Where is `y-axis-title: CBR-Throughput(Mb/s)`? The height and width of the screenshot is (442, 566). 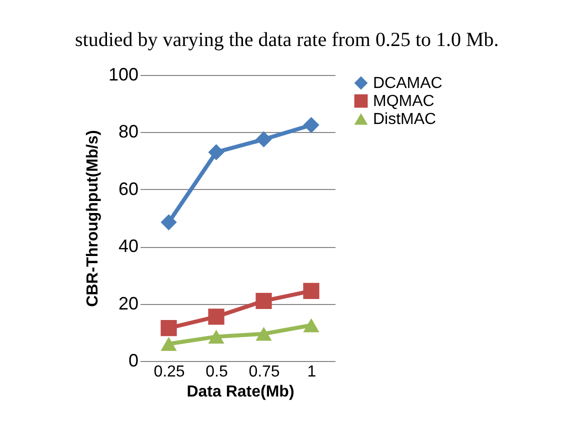 y-axis-title: CBR-Throughput(Mb/s) is located at coordinates (93, 218).